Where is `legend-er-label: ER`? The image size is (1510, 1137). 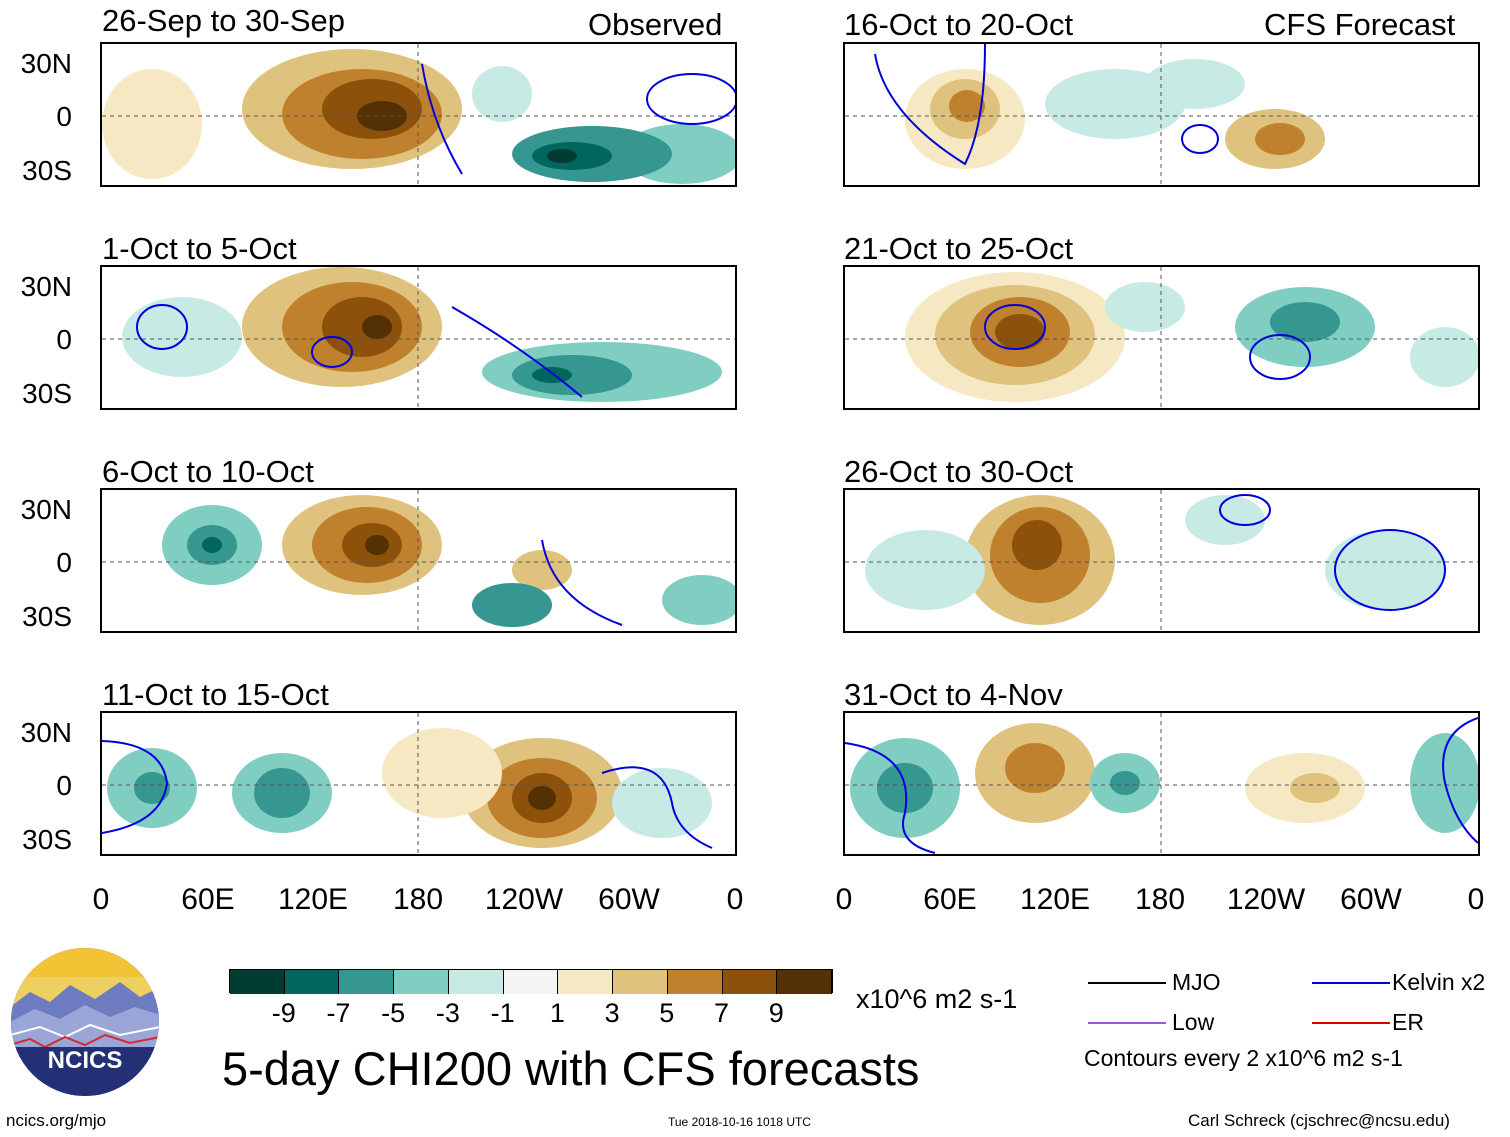 legend-er-label: ER is located at coordinates (1408, 1022).